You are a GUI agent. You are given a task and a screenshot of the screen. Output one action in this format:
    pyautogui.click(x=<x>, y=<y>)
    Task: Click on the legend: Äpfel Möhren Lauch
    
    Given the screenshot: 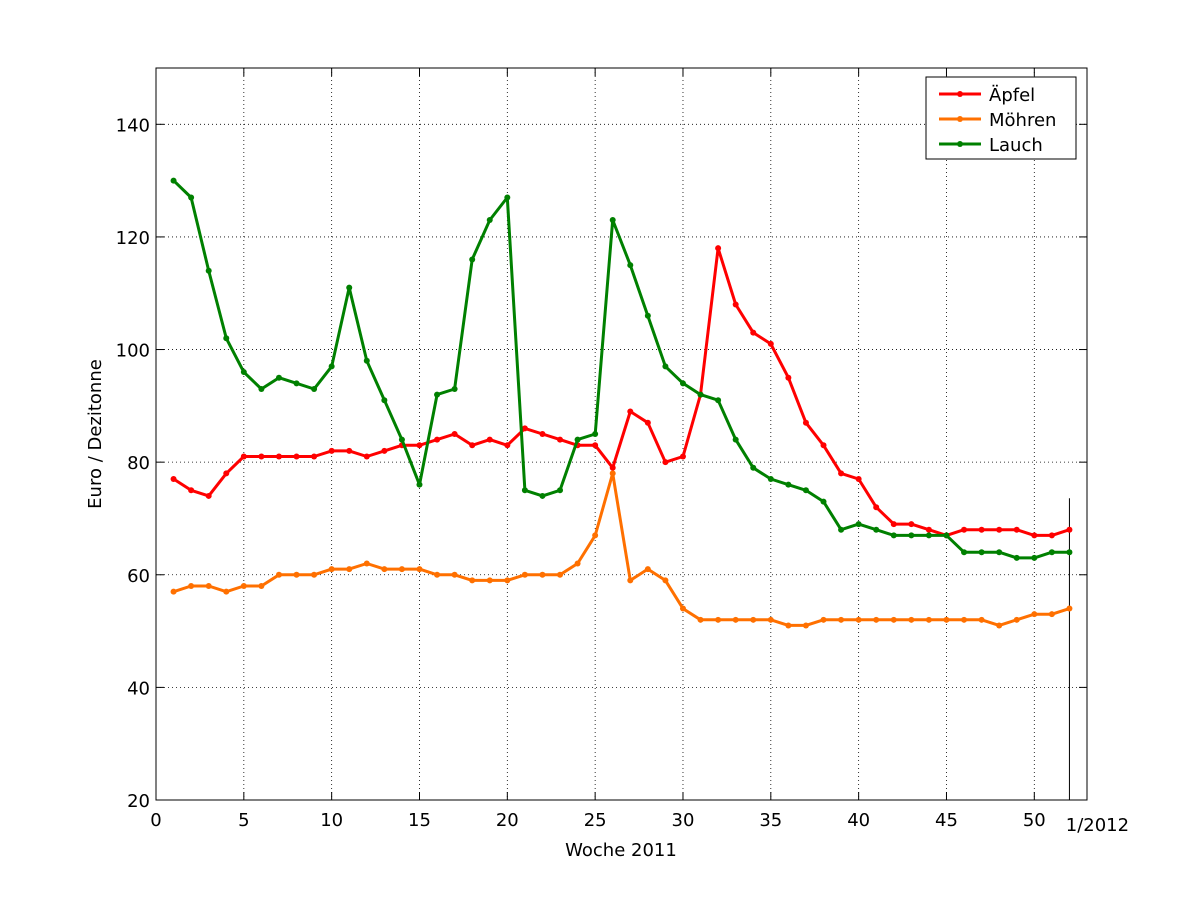 What is the action you would take?
    pyautogui.click(x=1001, y=118)
    